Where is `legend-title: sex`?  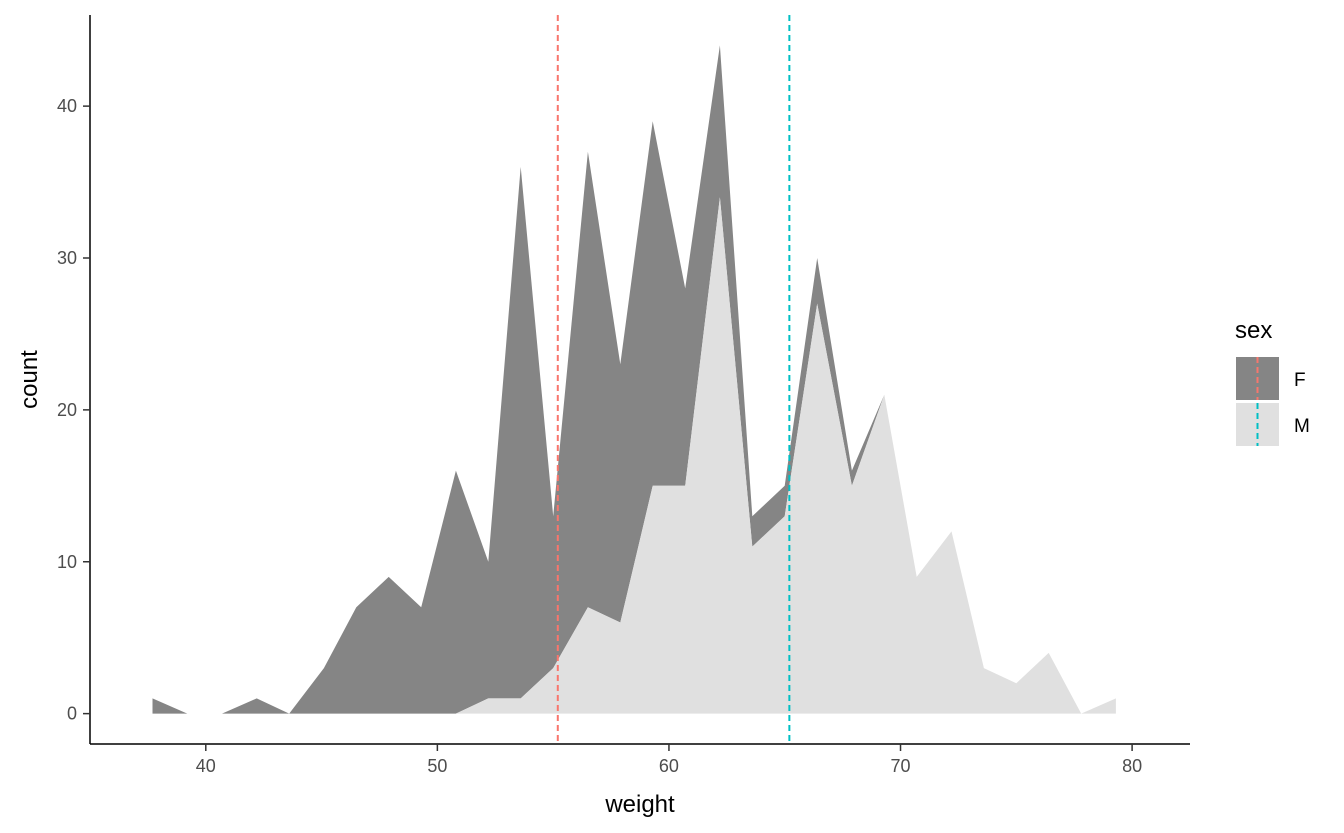 legend-title: sex is located at coordinates (1253, 330).